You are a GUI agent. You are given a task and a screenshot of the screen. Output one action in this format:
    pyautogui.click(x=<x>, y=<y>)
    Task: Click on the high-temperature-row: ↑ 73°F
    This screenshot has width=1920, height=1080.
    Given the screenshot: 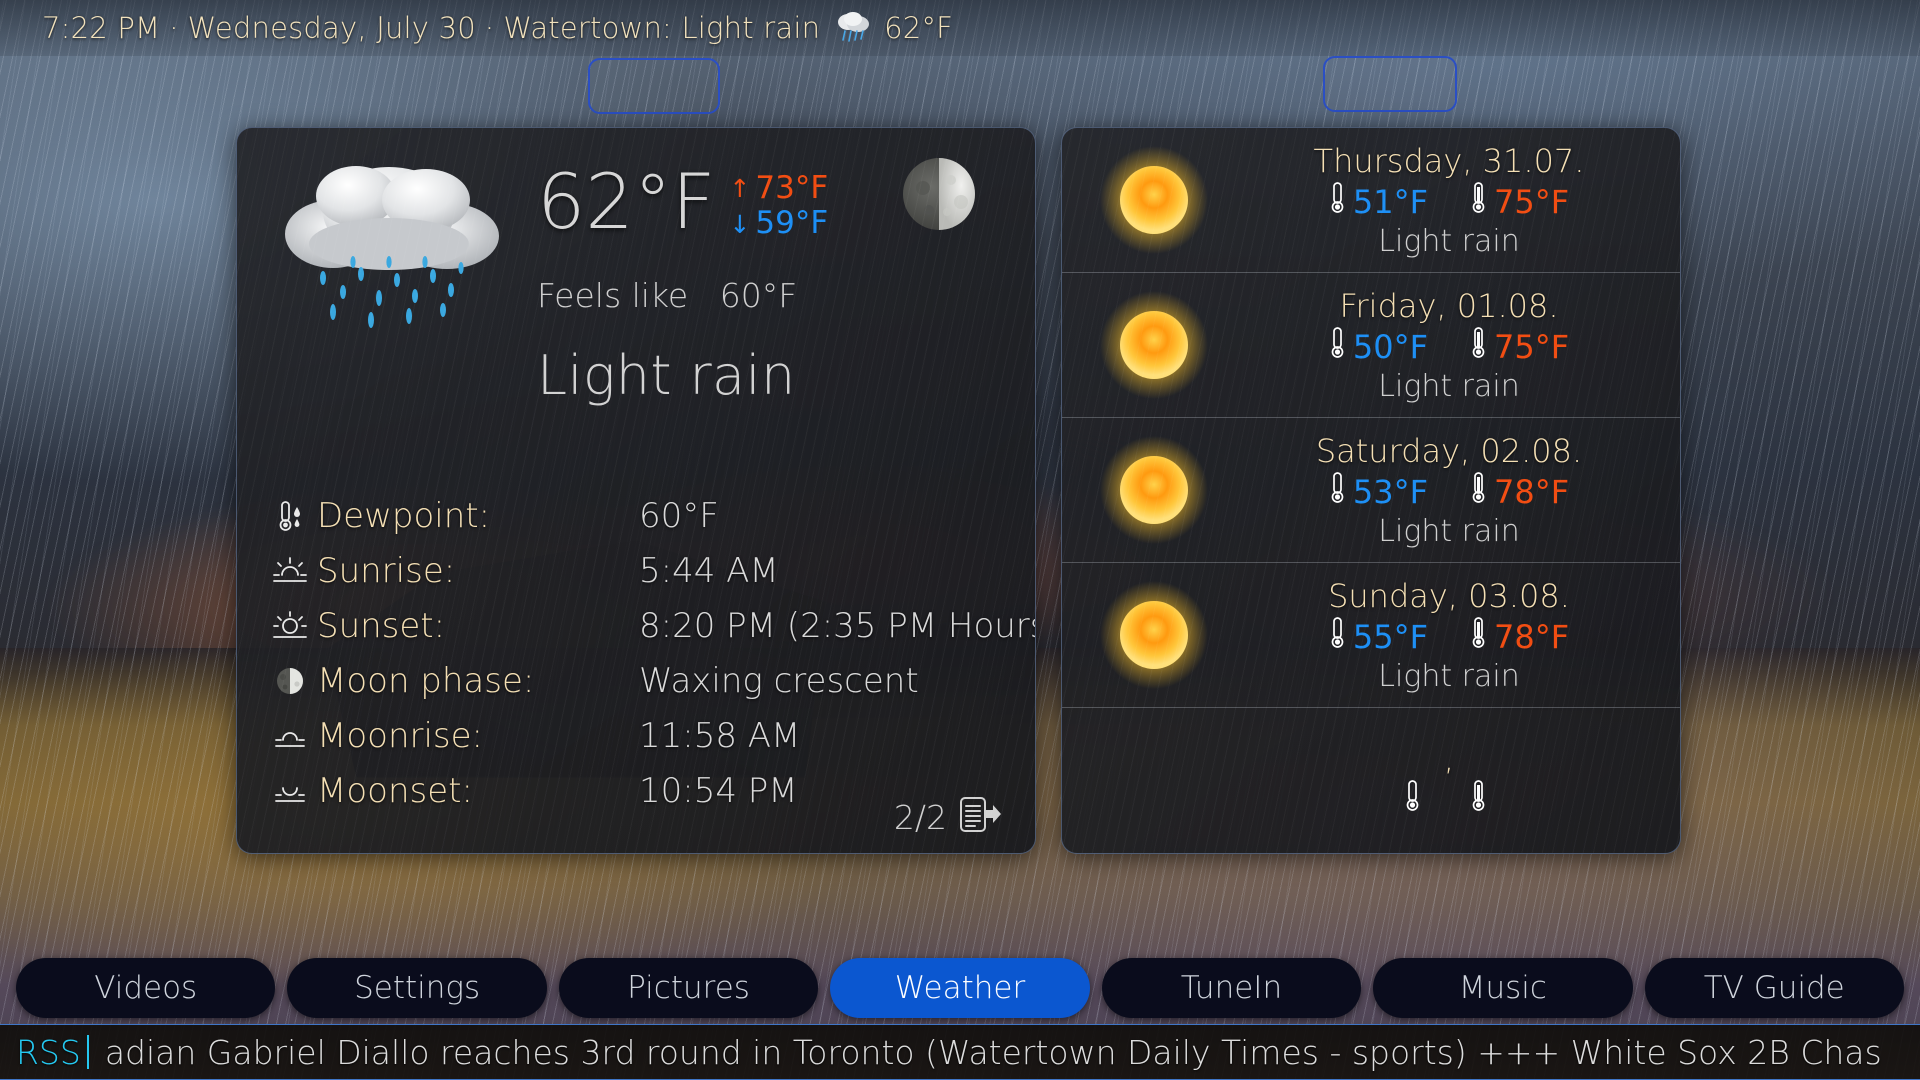 What is the action you would take?
    pyautogui.click(x=779, y=188)
    